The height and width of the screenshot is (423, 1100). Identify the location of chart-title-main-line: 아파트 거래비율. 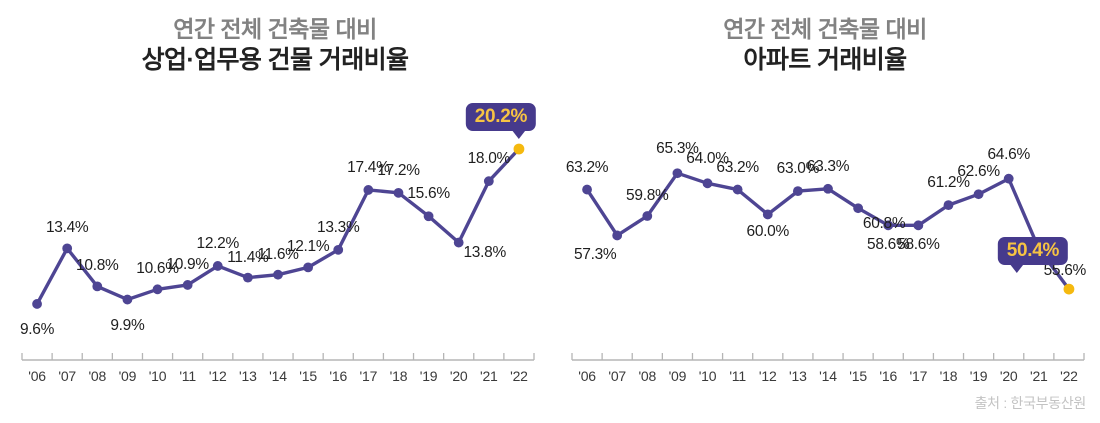
(825, 59).